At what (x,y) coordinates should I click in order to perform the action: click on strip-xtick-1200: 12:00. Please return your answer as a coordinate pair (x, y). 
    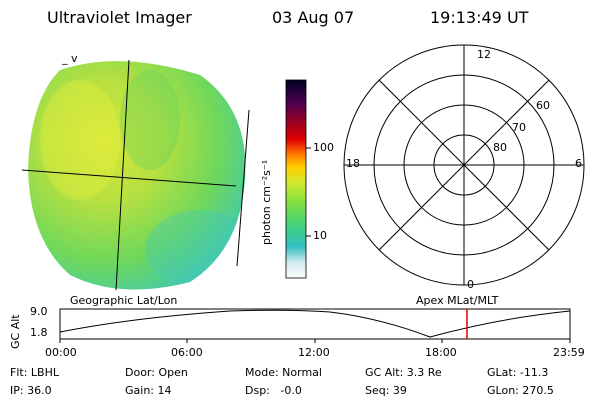
    Looking at the image, I should click on (314, 352).